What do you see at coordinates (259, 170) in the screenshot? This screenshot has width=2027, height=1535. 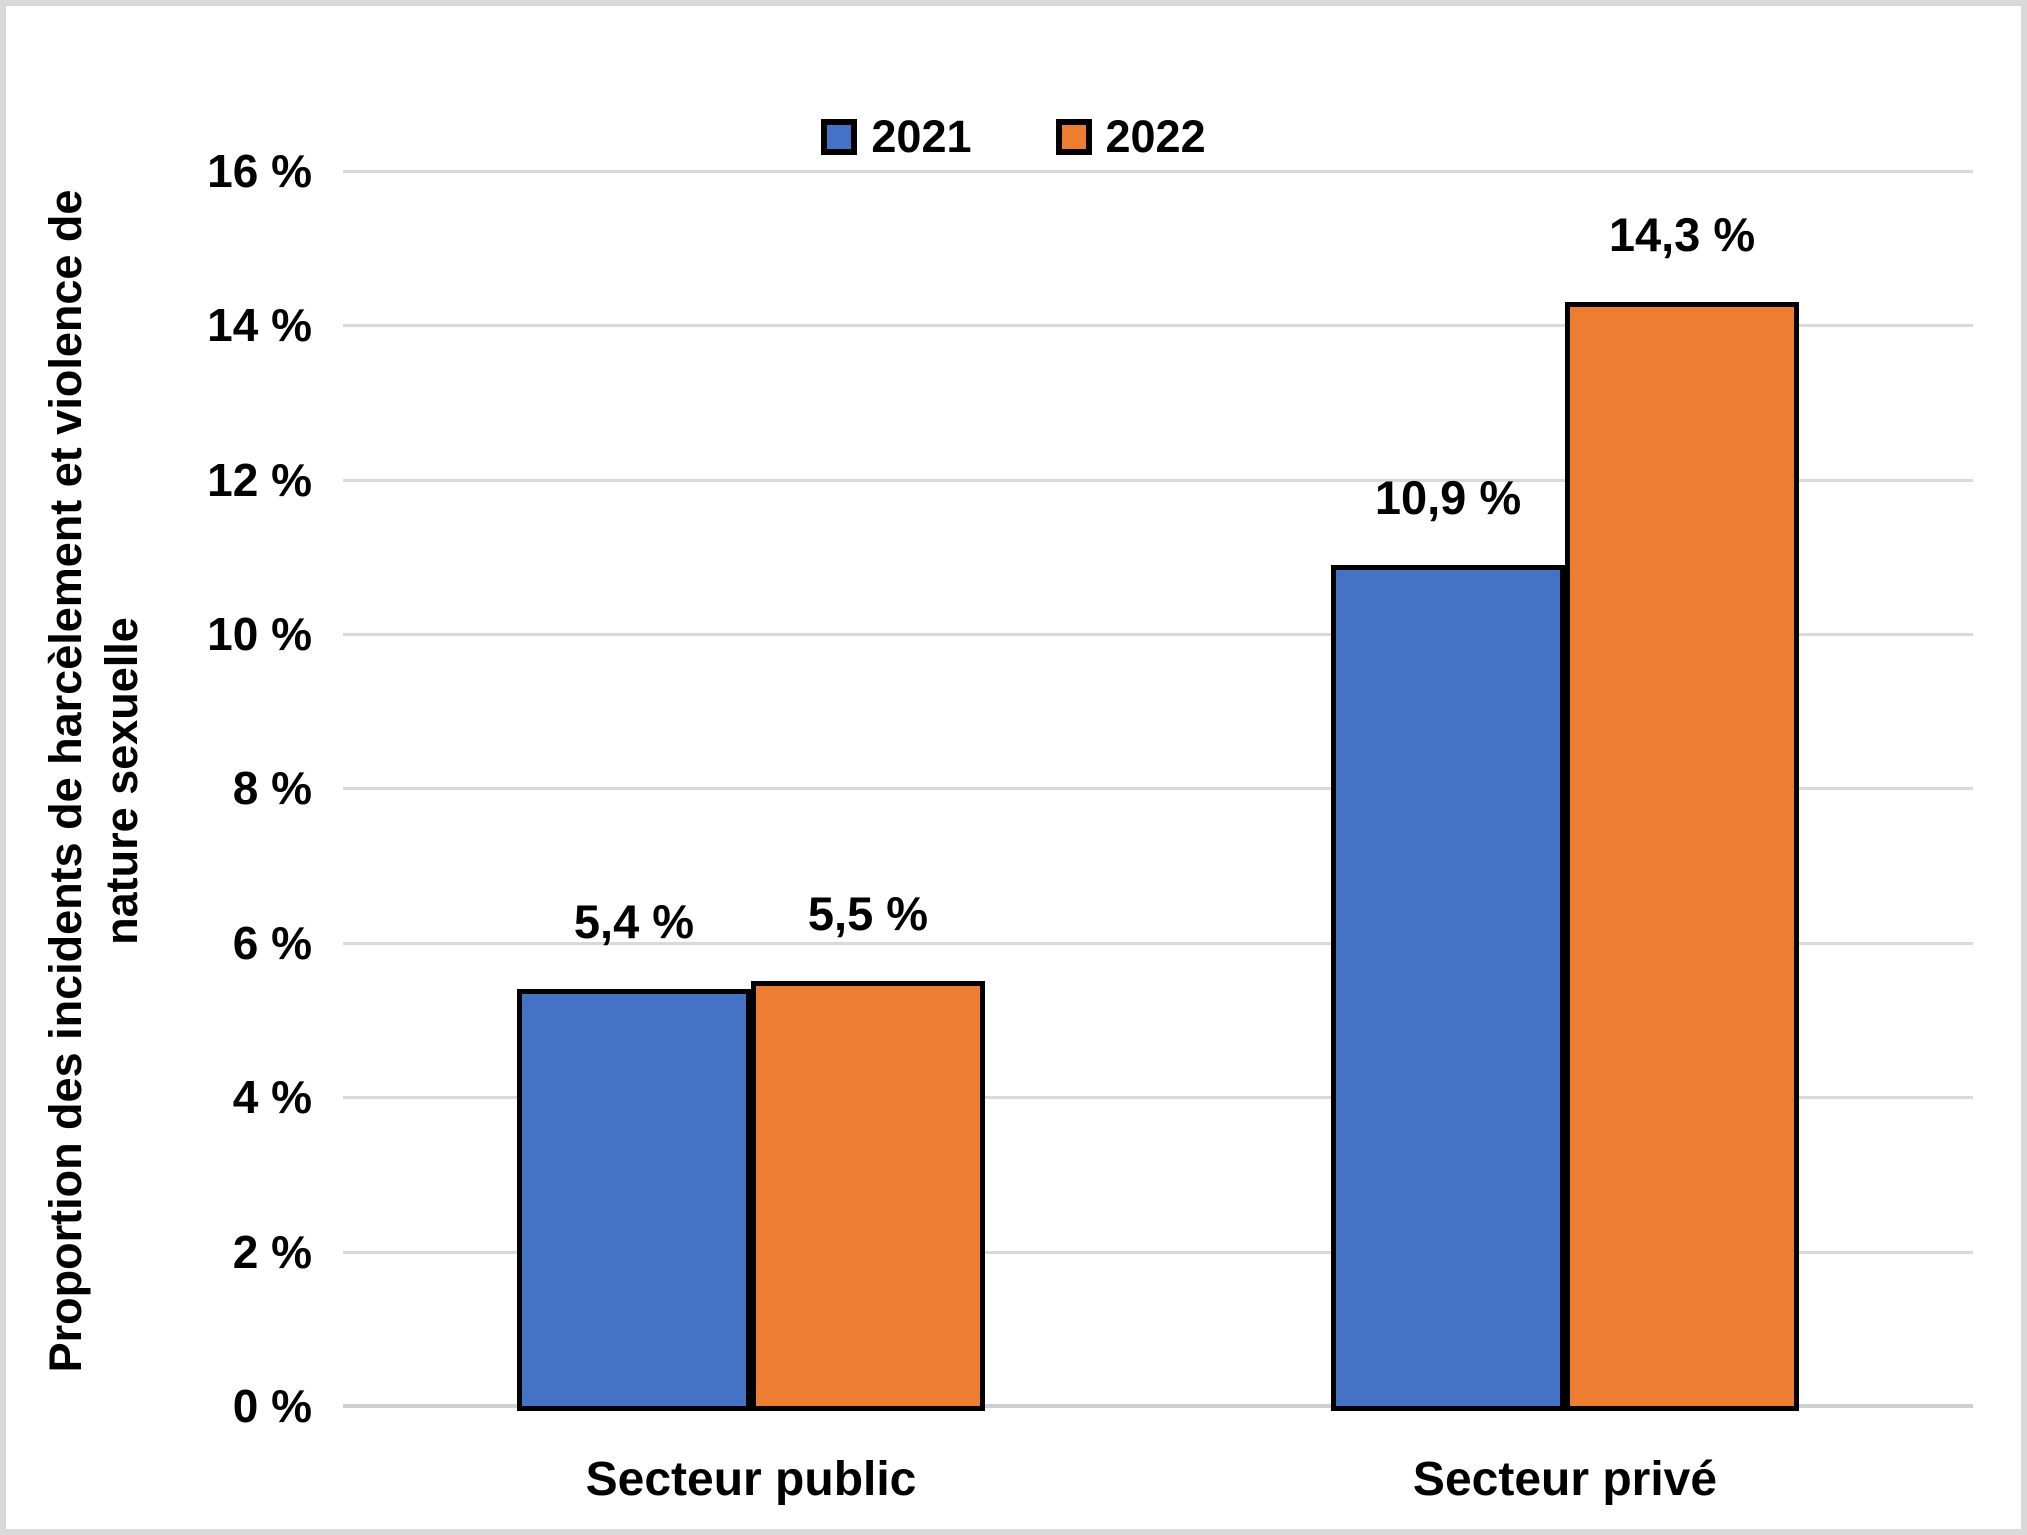 I see `y-tick-label: 16 %` at bounding box center [259, 170].